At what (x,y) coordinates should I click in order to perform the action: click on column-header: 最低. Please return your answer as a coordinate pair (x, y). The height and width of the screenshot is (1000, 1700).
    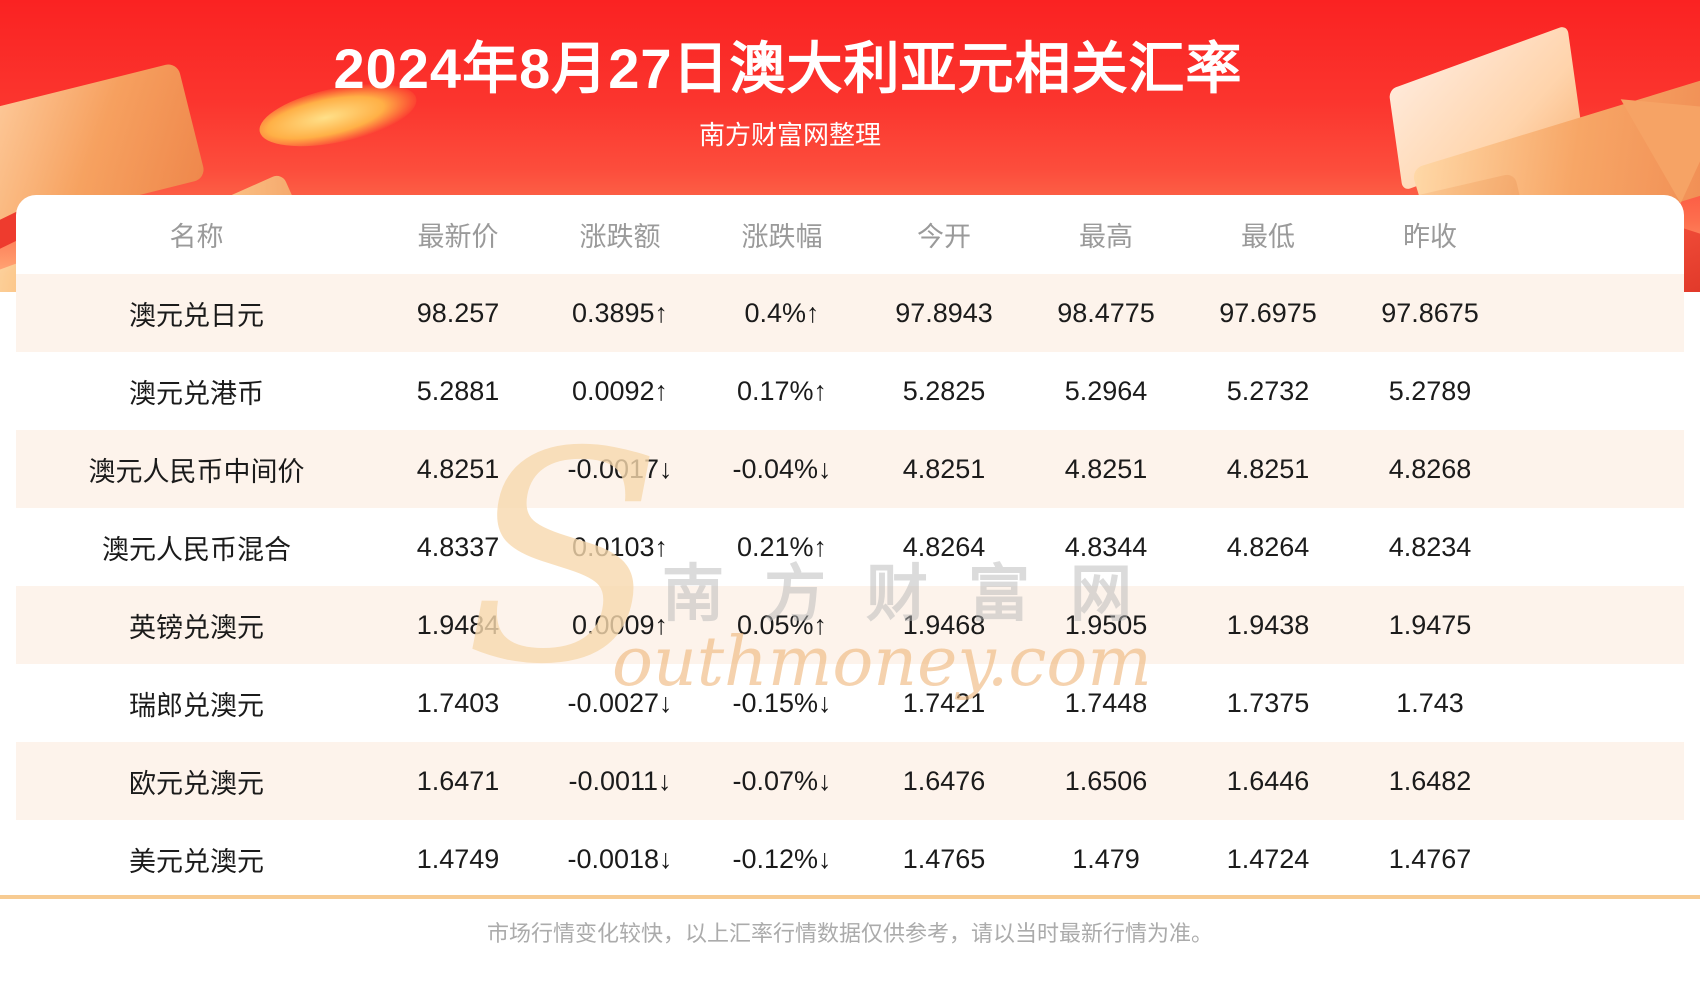
    Looking at the image, I should click on (1268, 237).